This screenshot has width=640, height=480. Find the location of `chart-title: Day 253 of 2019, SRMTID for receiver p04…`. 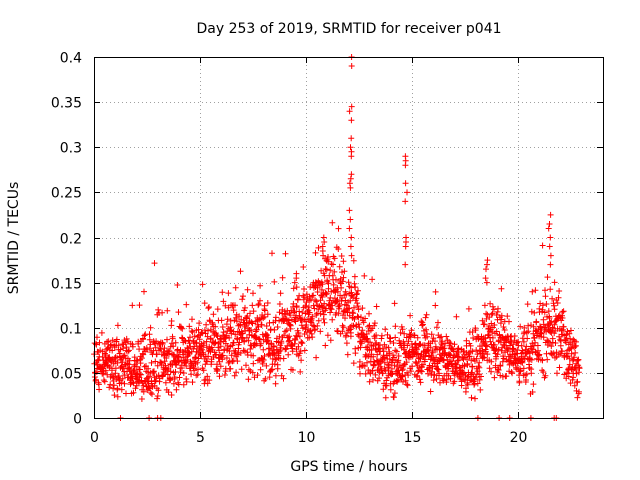

chart-title: Day 253 of 2019, SRMTID for receiver p04… is located at coordinates (348, 29).